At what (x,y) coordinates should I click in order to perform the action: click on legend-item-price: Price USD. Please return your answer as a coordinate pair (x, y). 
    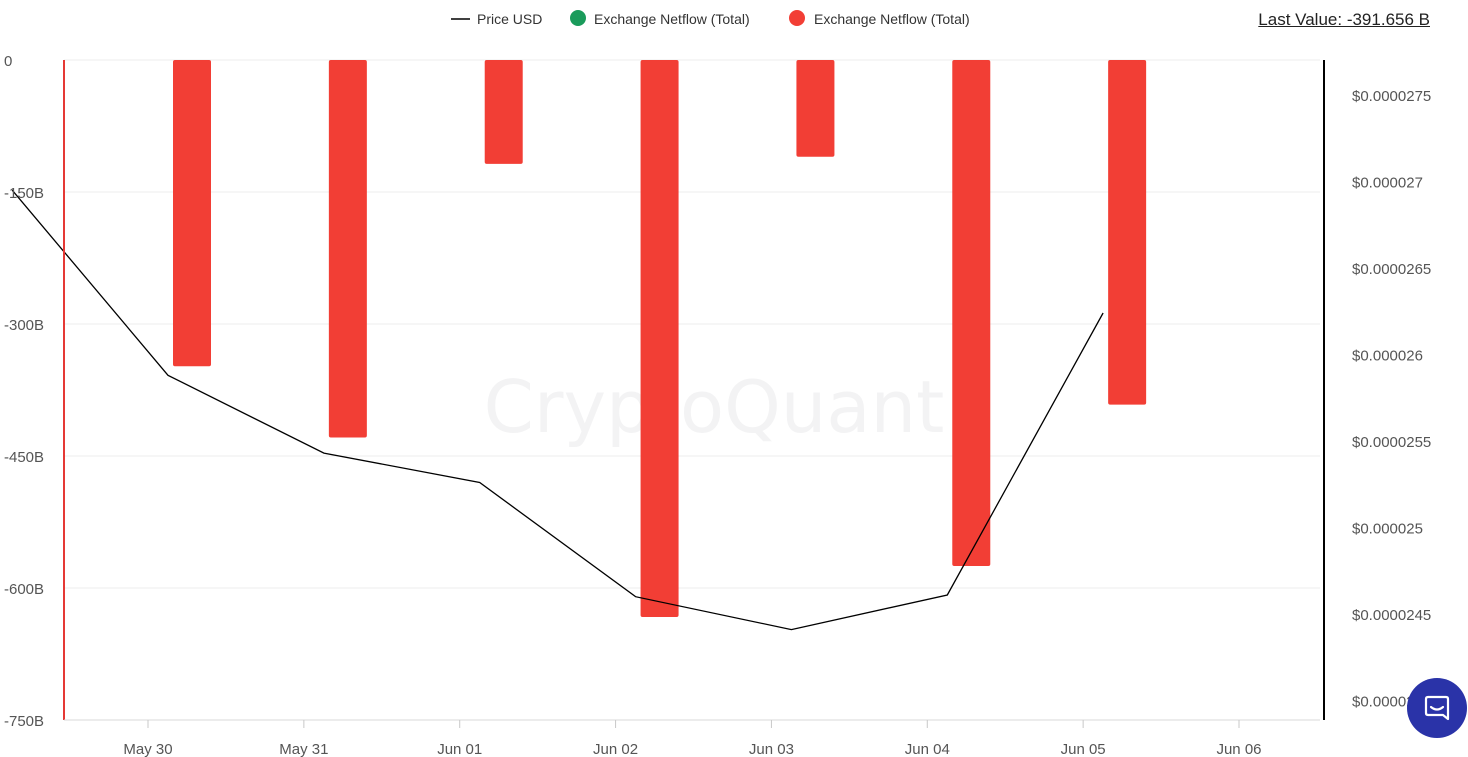
    Looking at the image, I should click on (496, 19).